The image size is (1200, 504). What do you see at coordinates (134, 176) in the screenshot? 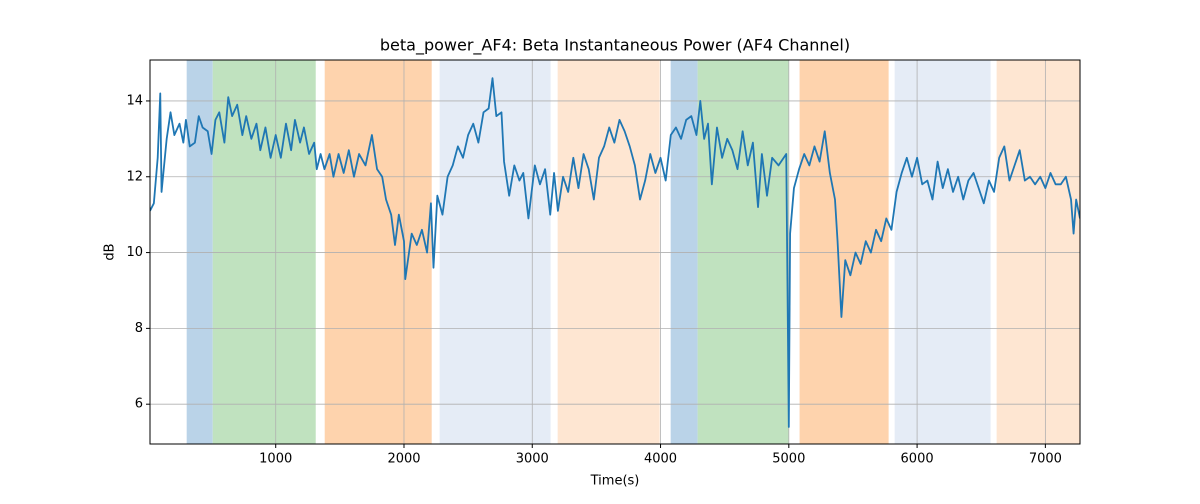
I see `y-tick-label: 12` at bounding box center [134, 176].